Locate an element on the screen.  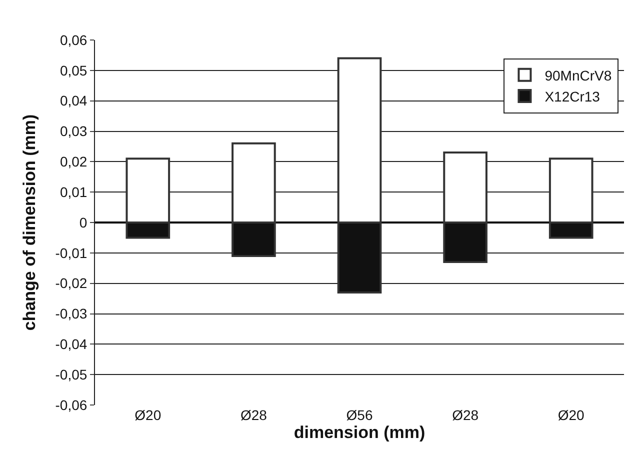
y-tick-label: 0 is located at coordinates (83, 222).